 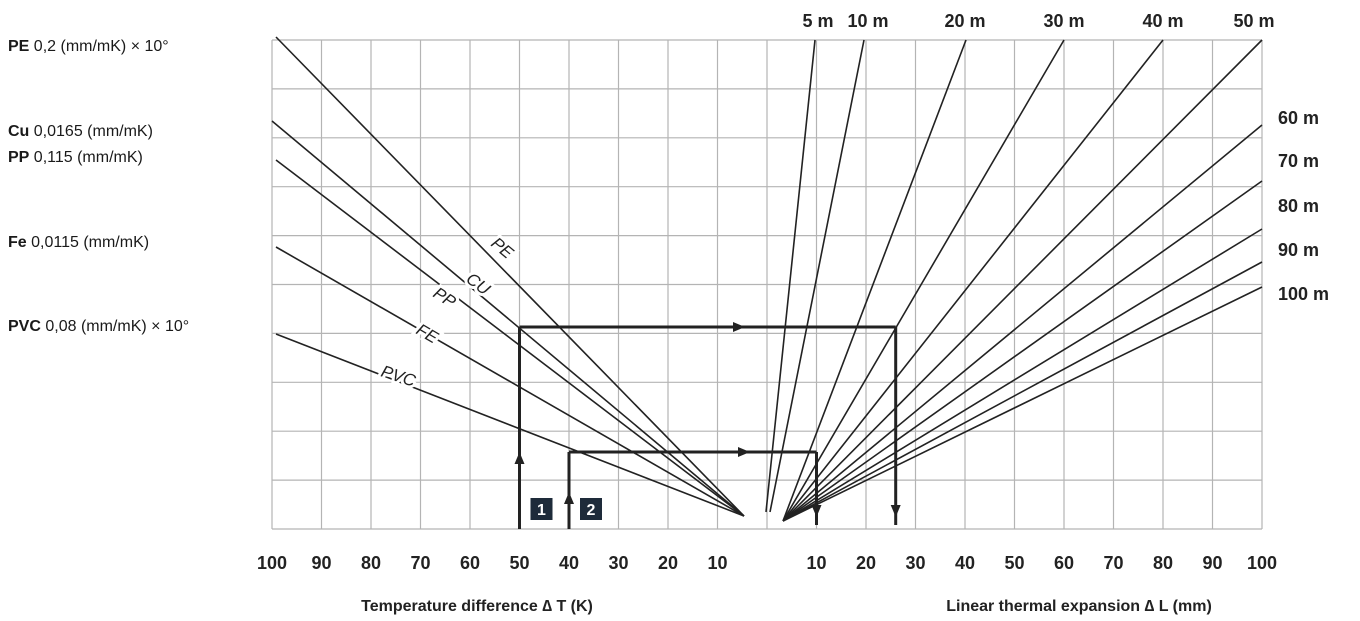 I want to click on pipe-length-label: 100 m, so click(x=1303, y=294).